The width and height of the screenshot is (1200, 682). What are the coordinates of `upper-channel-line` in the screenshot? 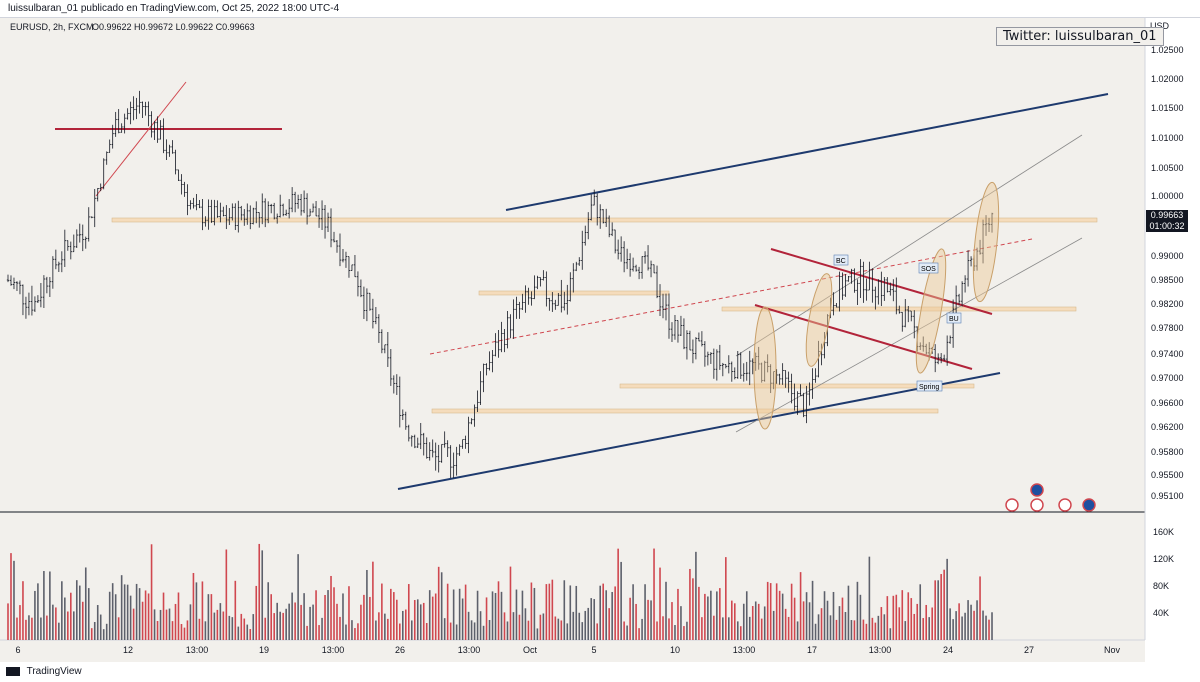 It's located at (807, 152).